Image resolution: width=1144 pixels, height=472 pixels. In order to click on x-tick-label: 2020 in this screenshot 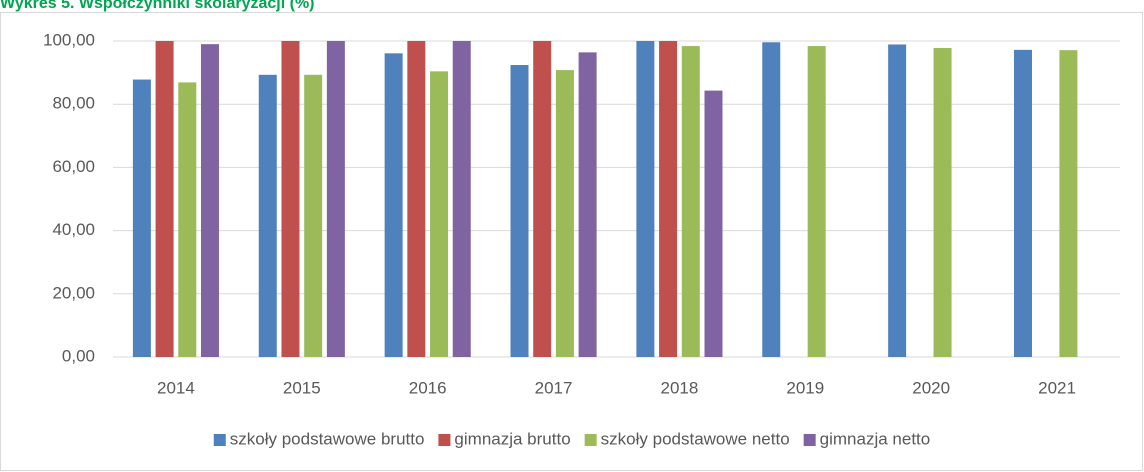, I will do `click(931, 387)`.